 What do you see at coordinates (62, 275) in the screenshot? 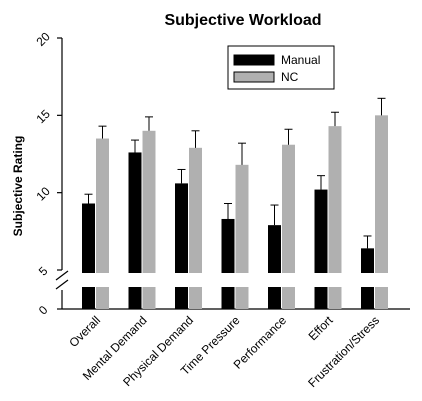
I see `break-slash-upper` at bounding box center [62, 275].